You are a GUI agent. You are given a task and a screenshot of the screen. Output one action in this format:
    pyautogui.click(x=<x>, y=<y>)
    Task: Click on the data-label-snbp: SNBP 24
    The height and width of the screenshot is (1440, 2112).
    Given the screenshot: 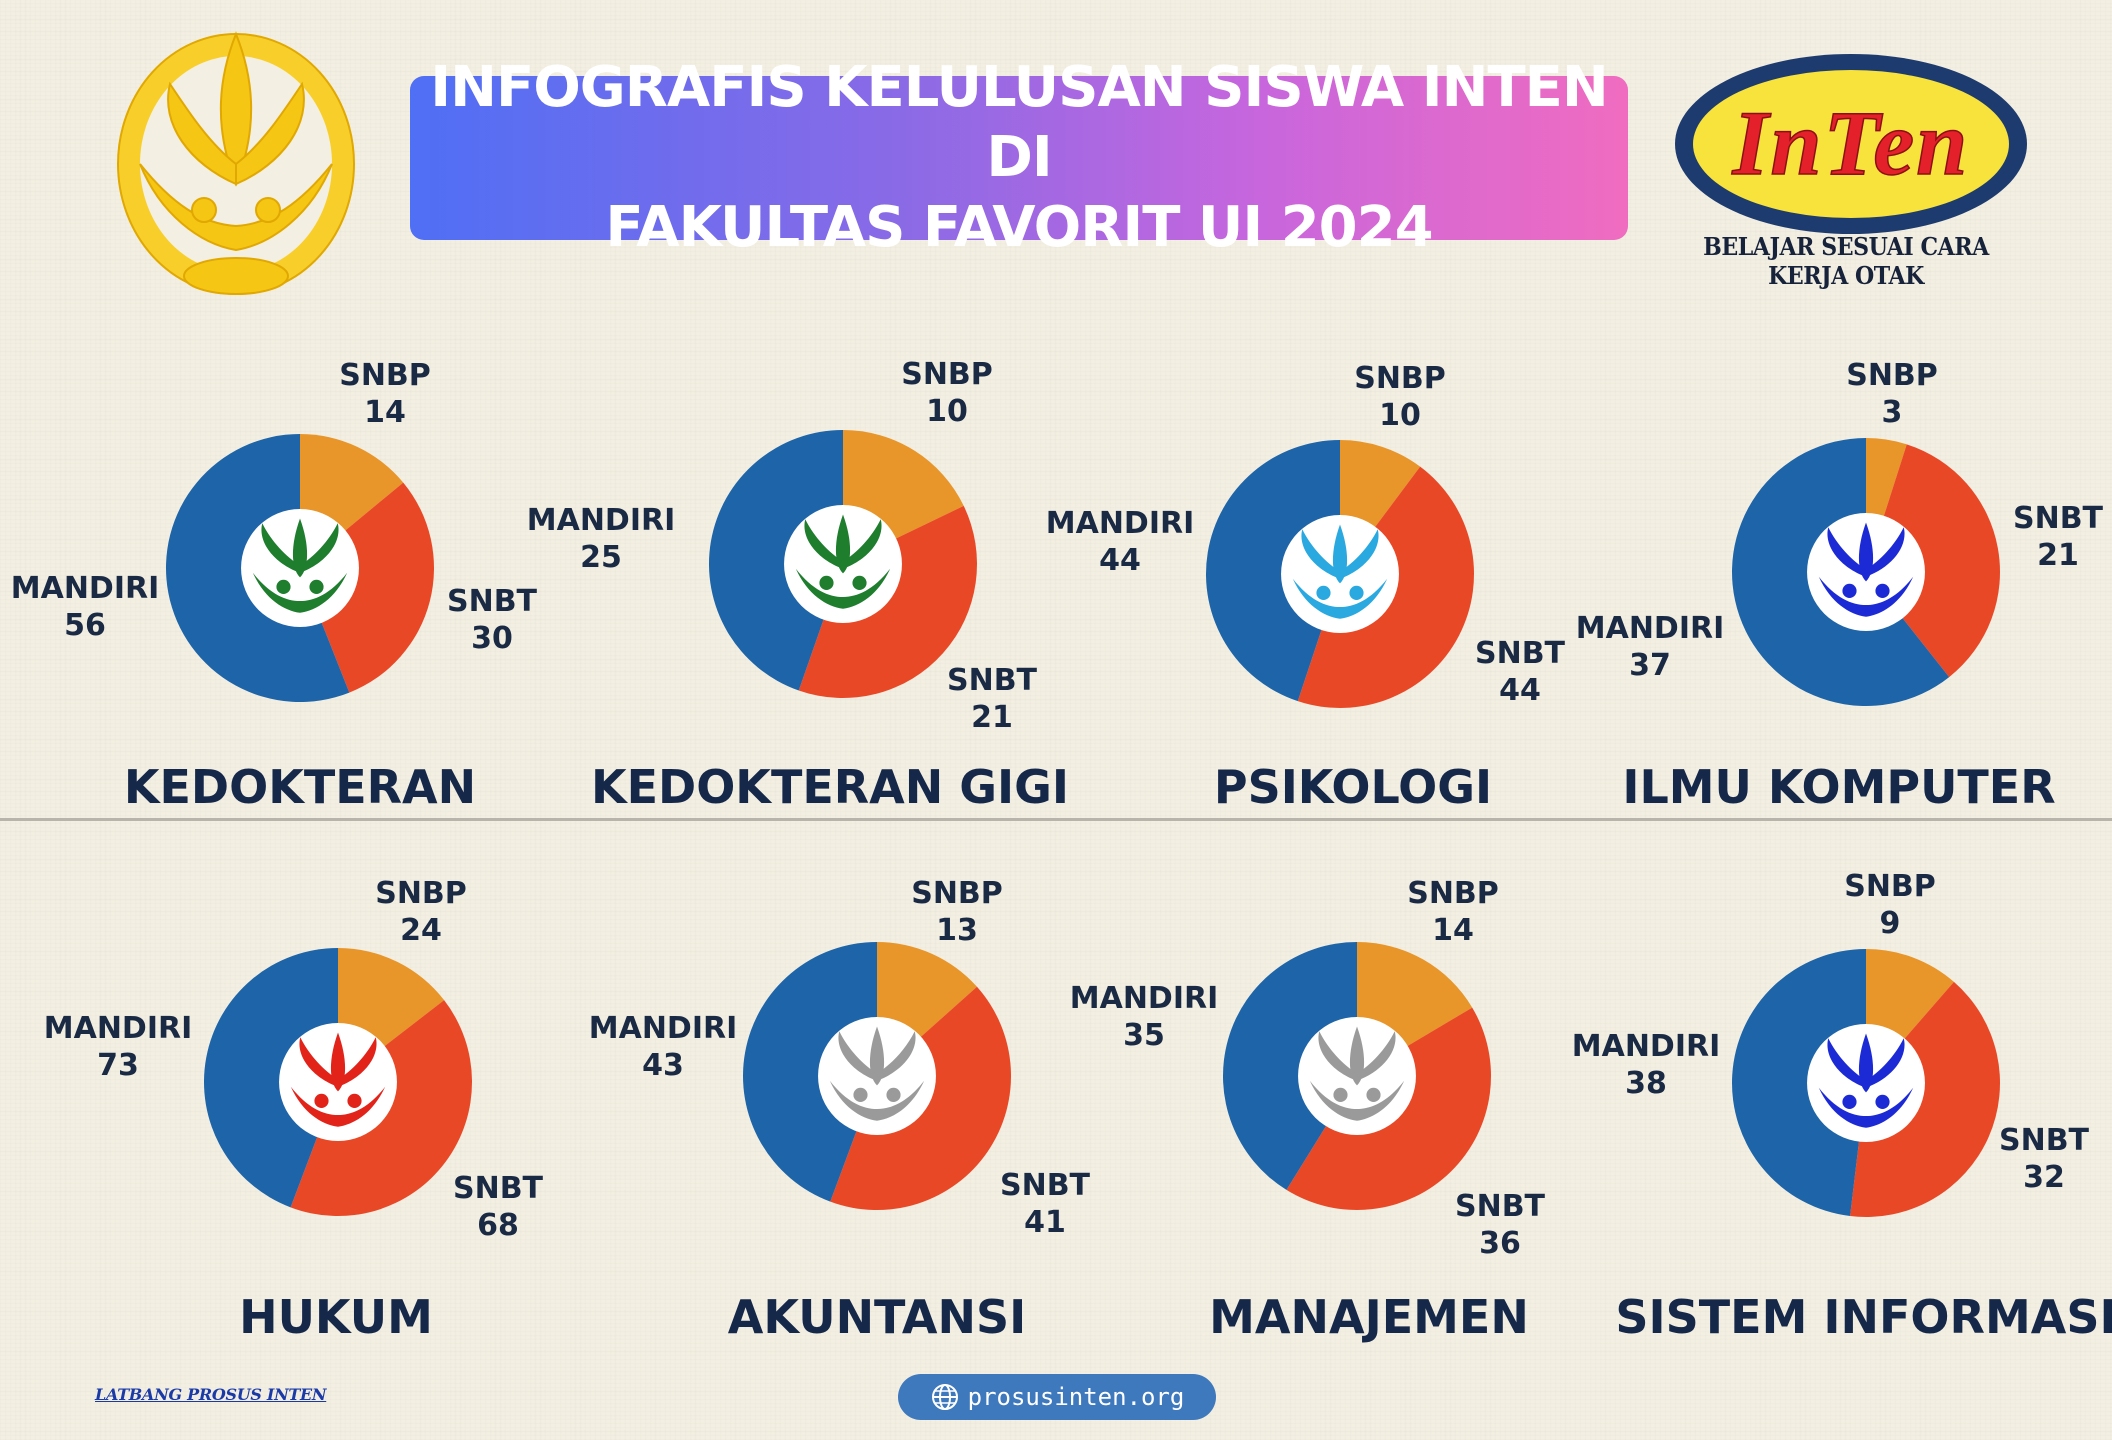 What is the action you would take?
    pyautogui.click(x=421, y=912)
    